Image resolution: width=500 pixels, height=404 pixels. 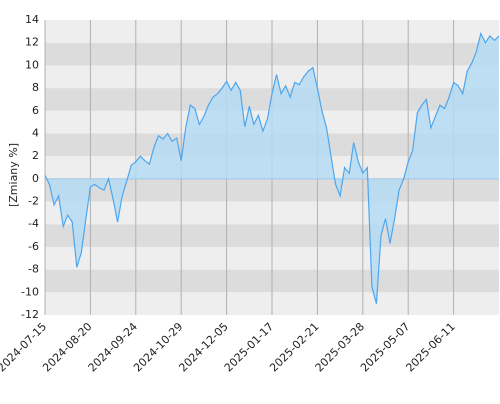 I want to click on y-tick-label: 8, so click(x=35, y=87).